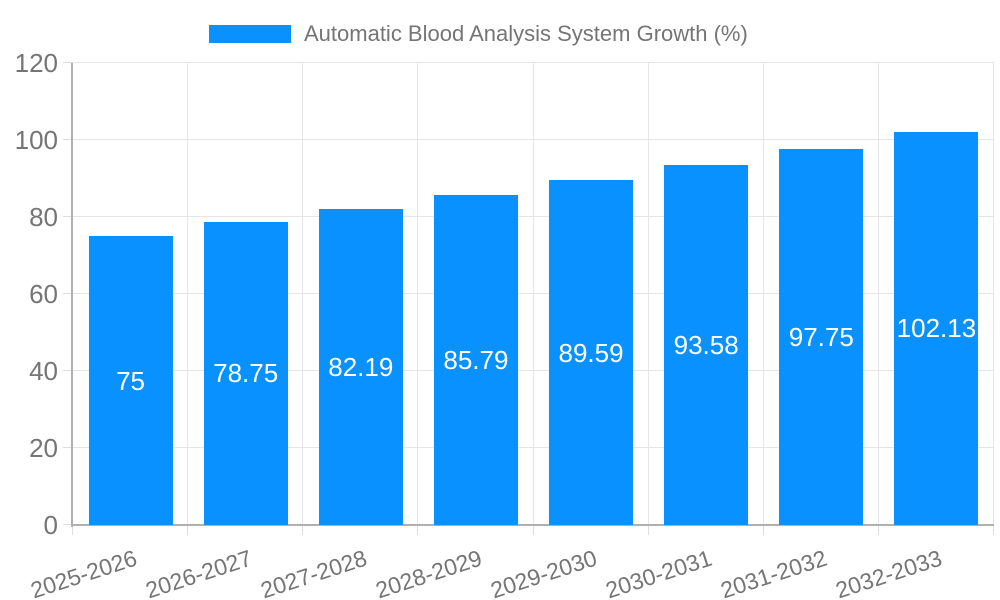 The height and width of the screenshot is (600, 1000). I want to click on bar: 93.58, so click(706, 344).